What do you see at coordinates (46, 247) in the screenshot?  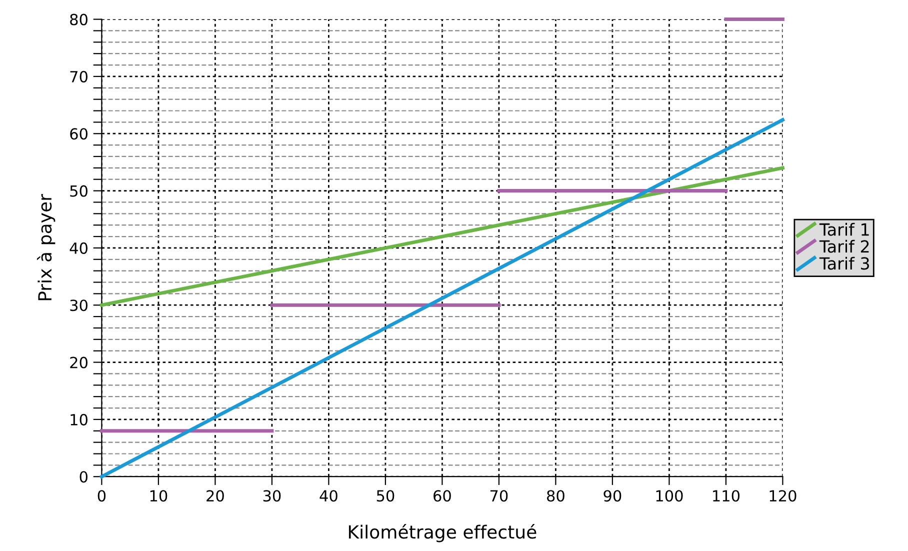 I see `y-axis-title: Prix à payer` at bounding box center [46, 247].